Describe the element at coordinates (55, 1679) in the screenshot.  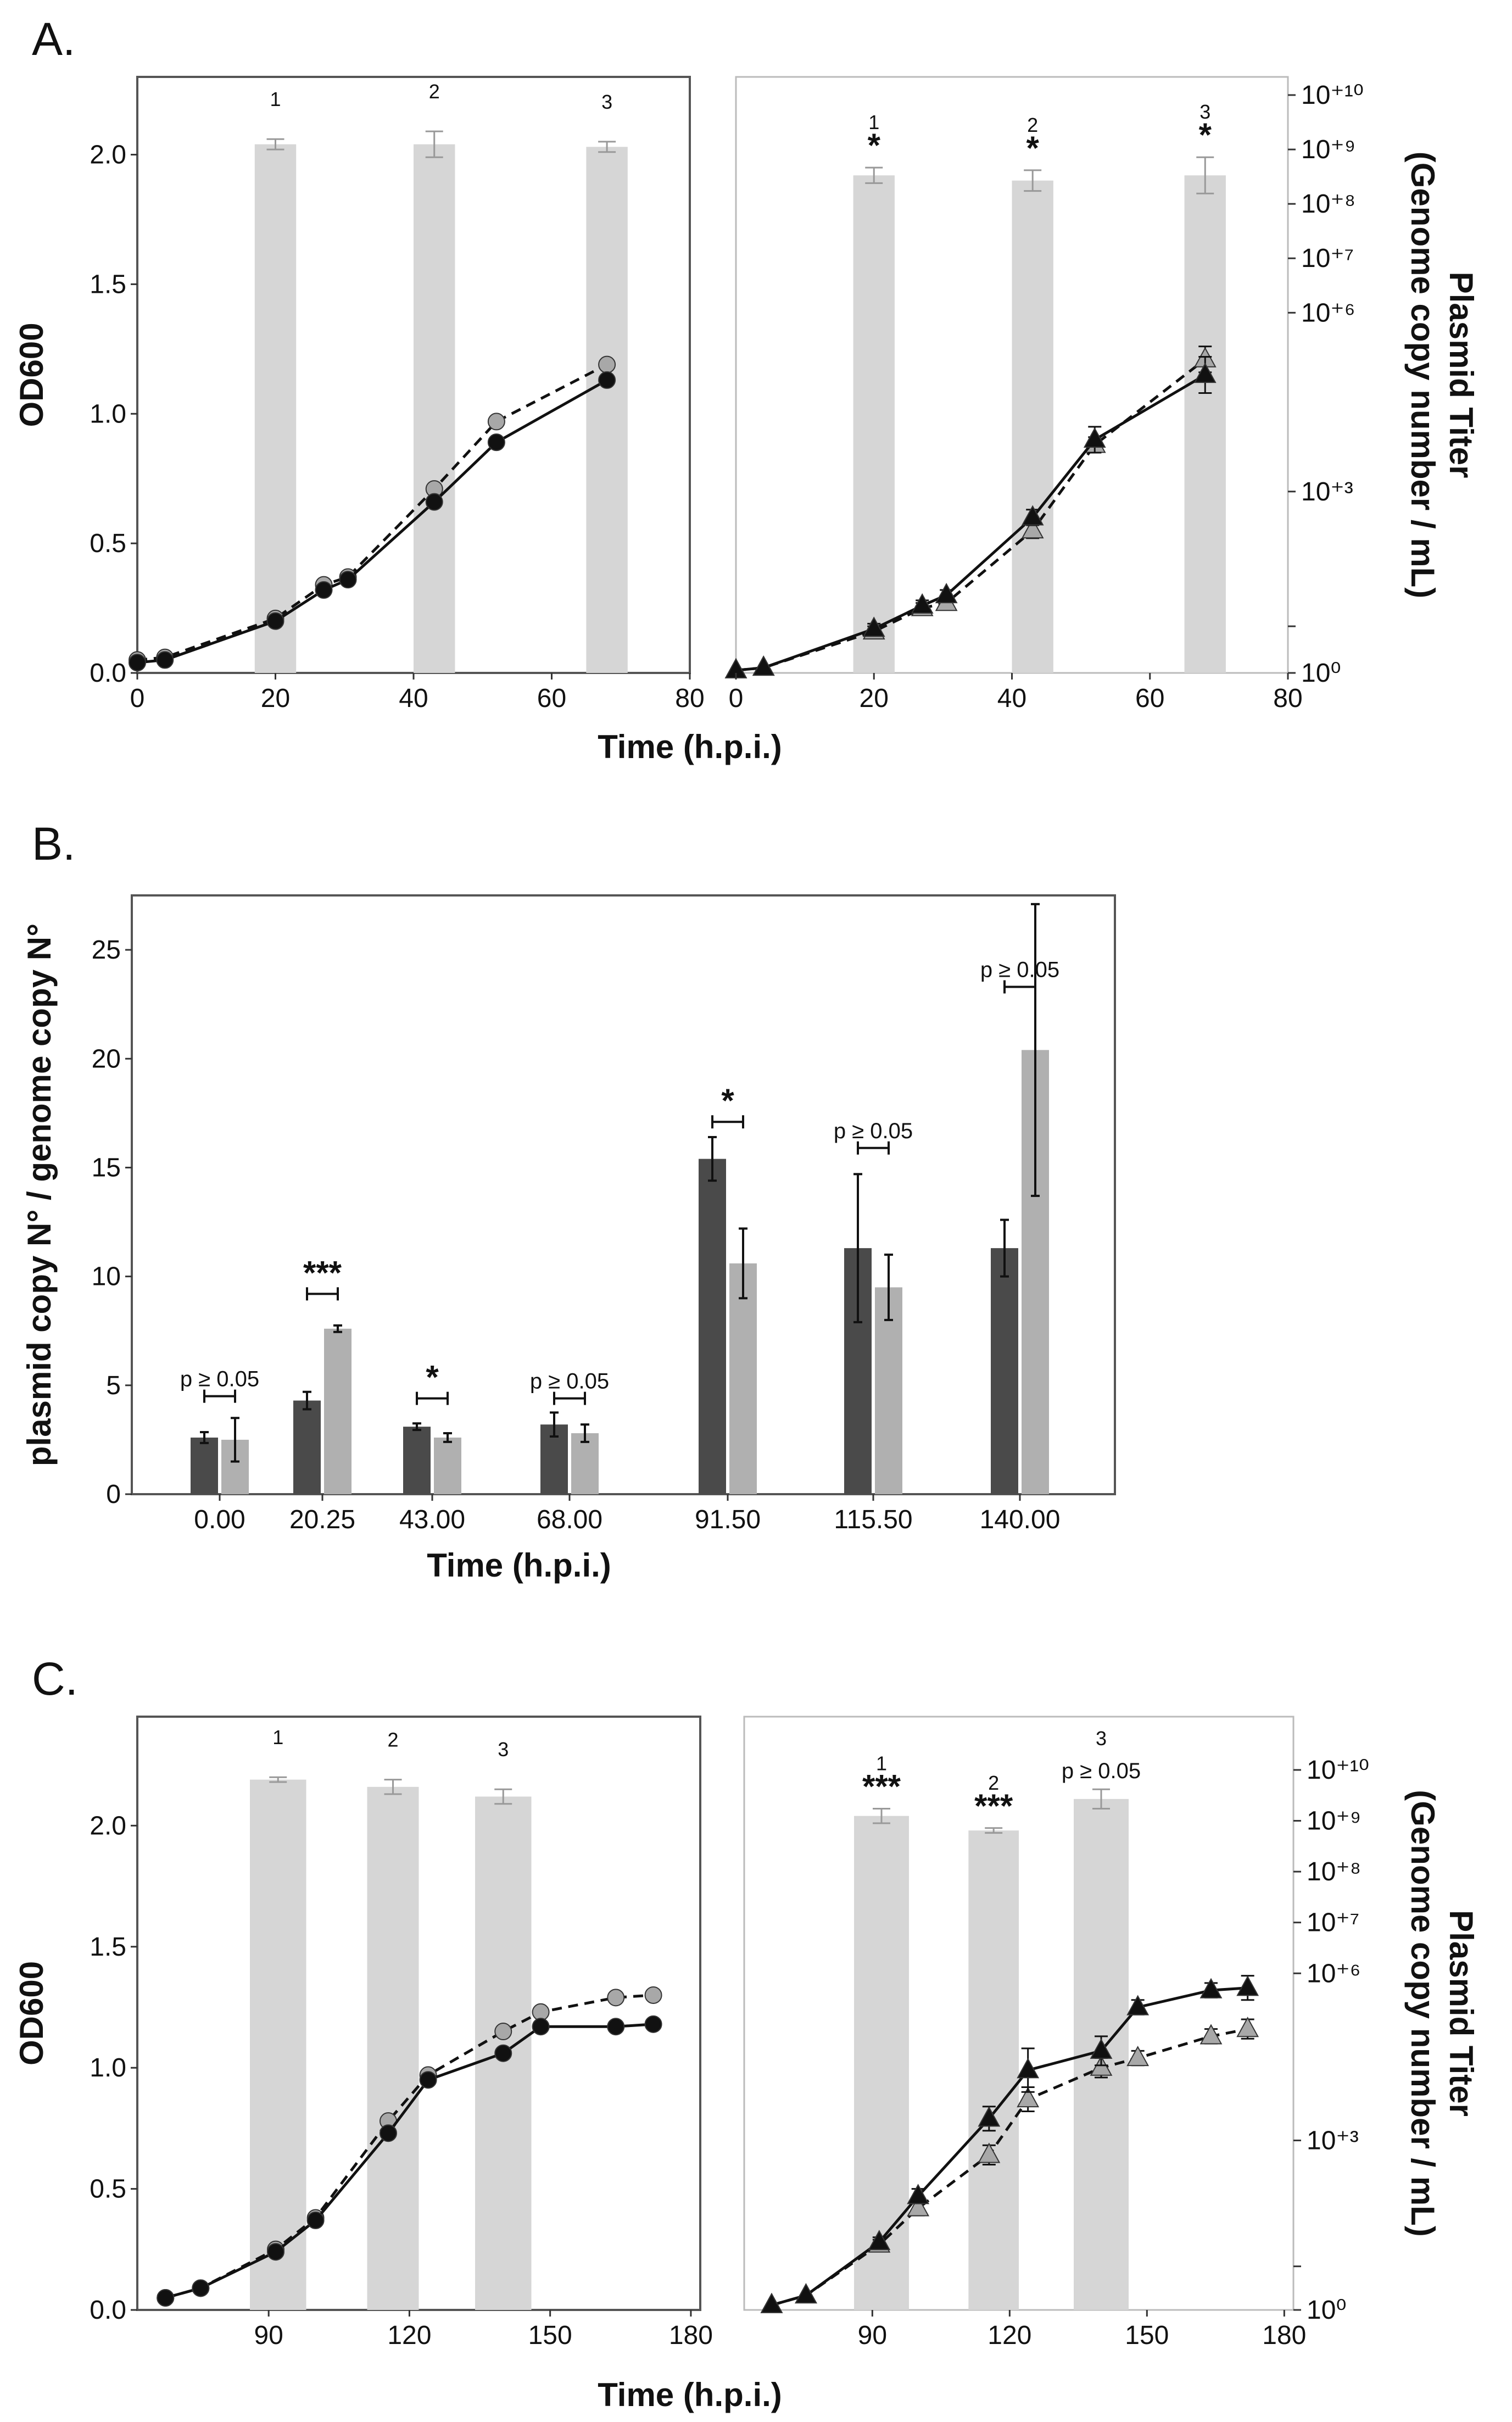
I see `panel-c-letter: C.` at that location.